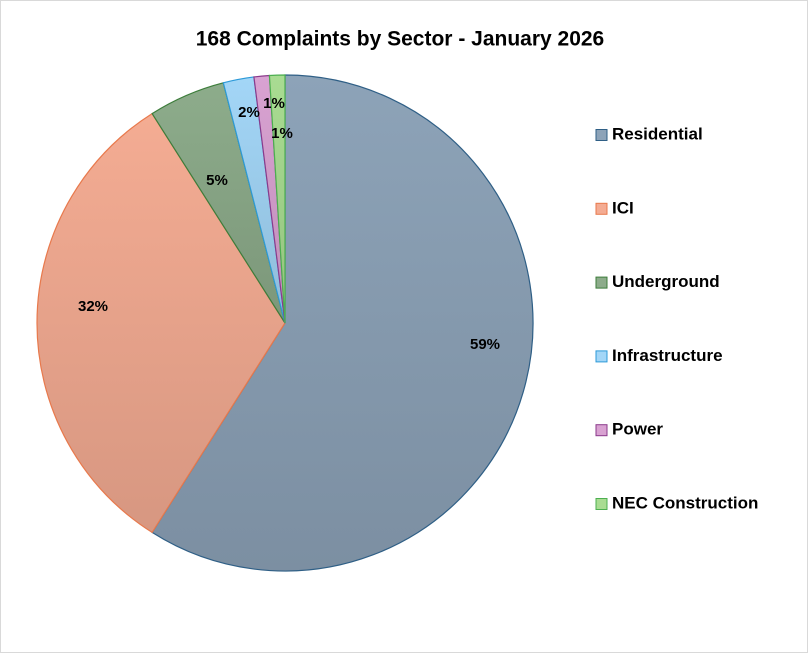 This screenshot has width=809, height=654. What do you see at coordinates (623, 207) in the screenshot?
I see `legend-label: ICI` at bounding box center [623, 207].